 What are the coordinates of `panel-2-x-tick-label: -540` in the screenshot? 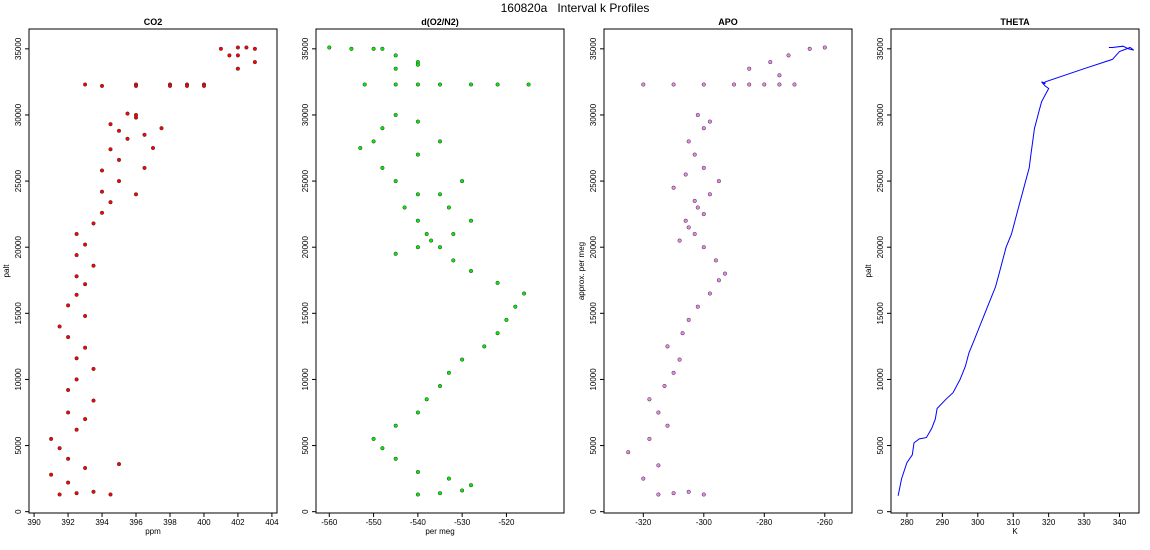 It's located at (418, 522).